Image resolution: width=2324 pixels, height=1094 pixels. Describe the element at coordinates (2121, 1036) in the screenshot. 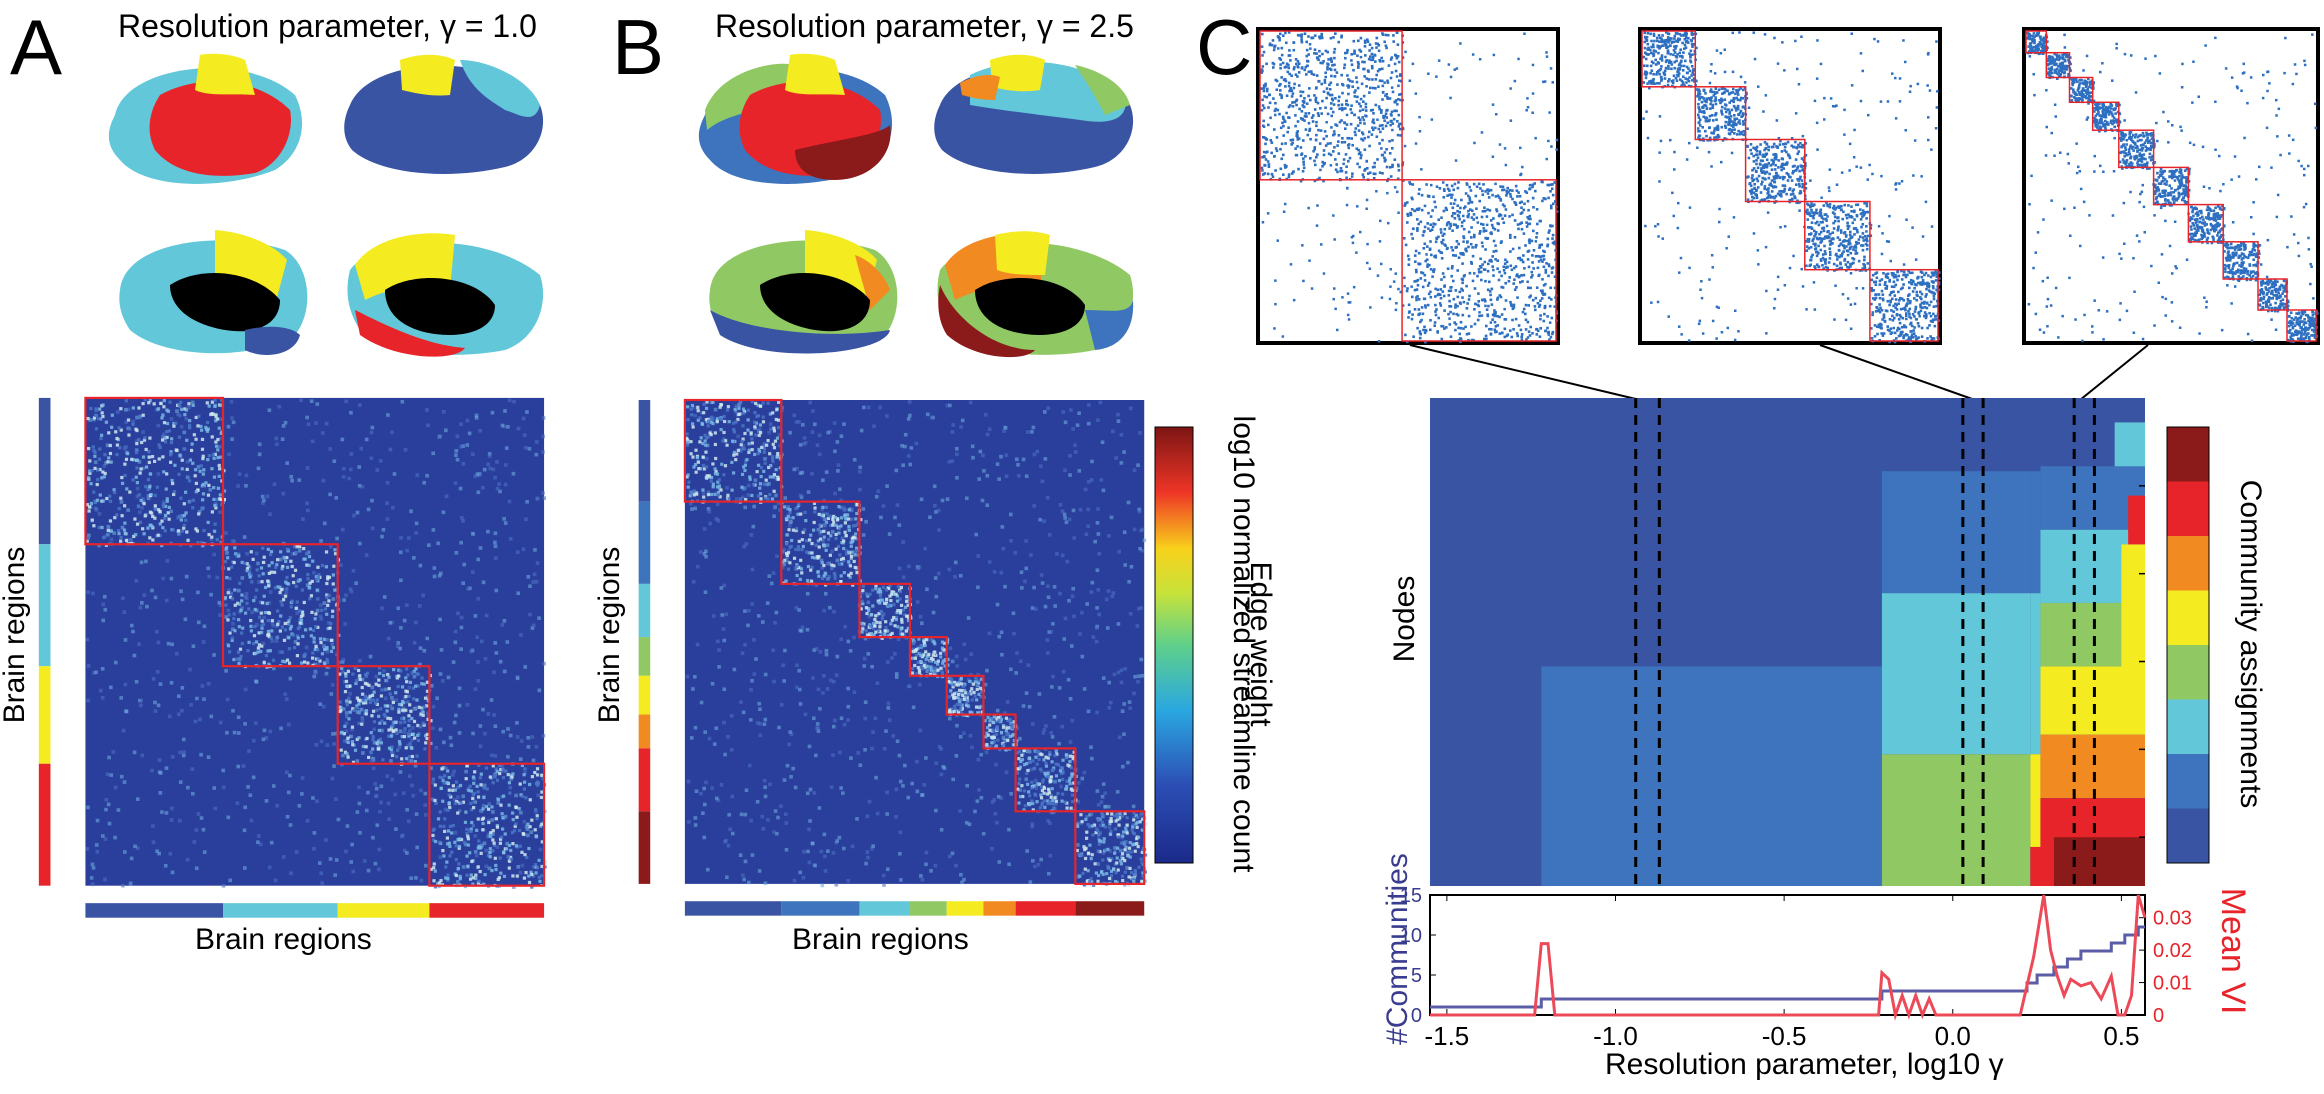

I see `x-tick-label: 0.5` at that location.